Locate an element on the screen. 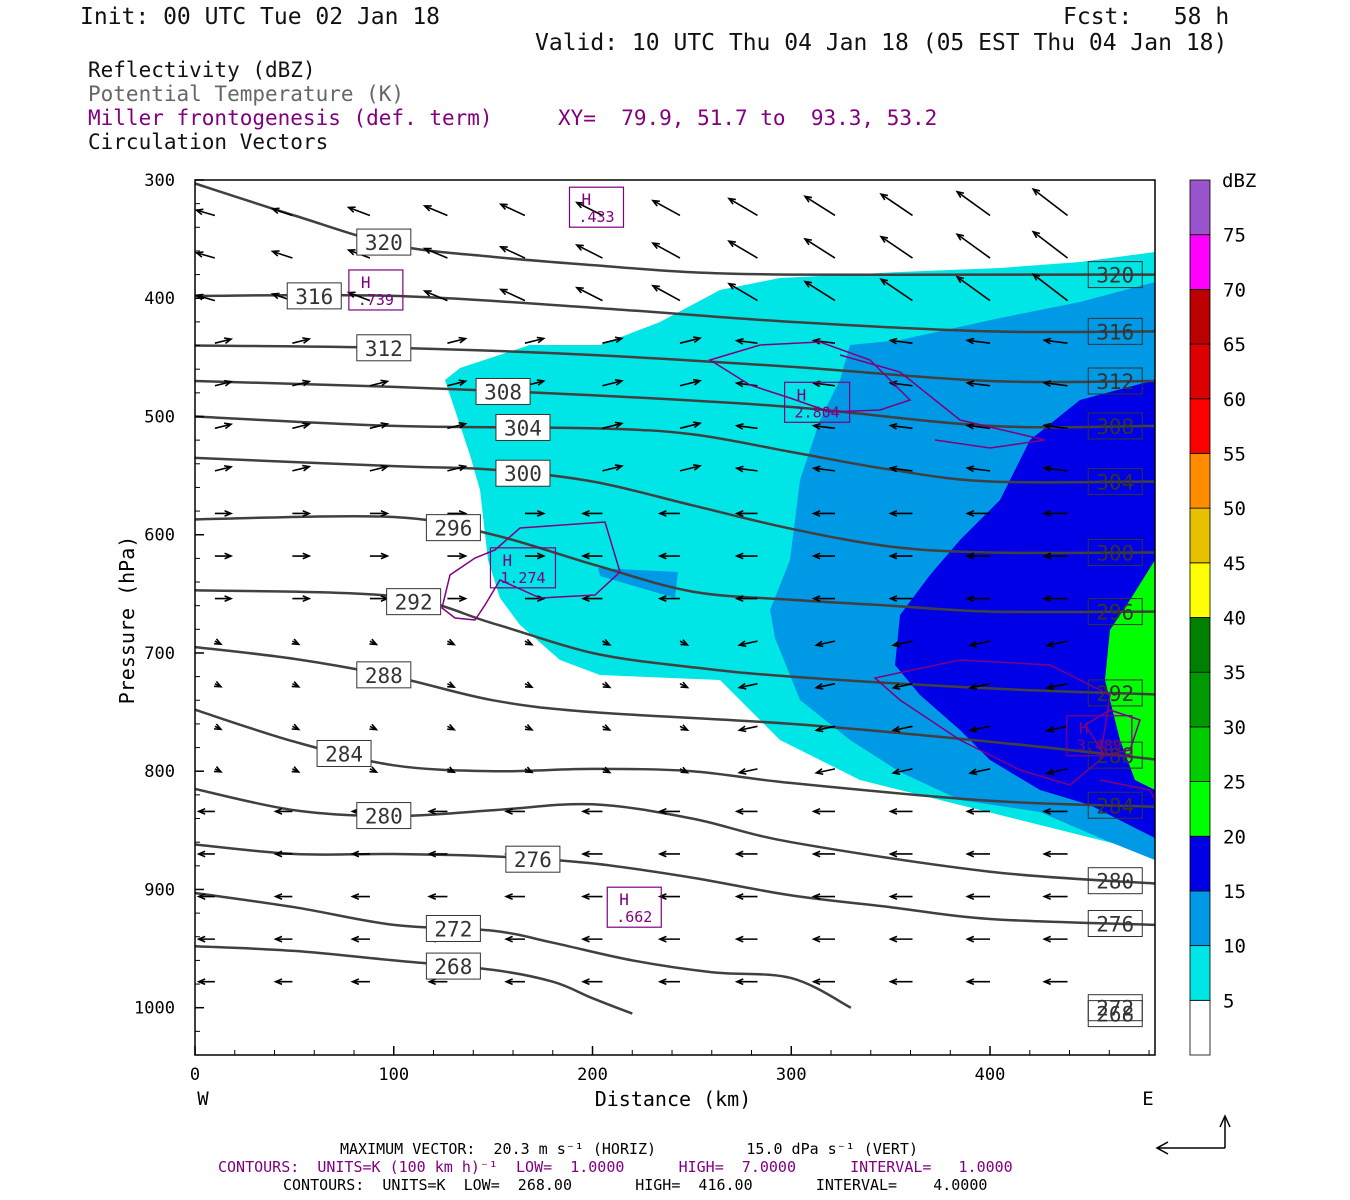  svg-text: 284 is located at coordinates (344, 754).